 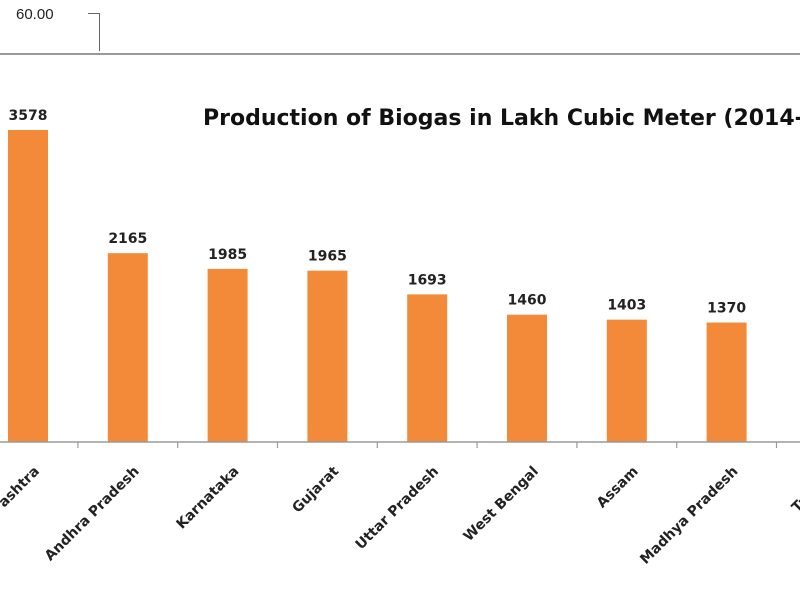 I want to click on category-label: Andhra Pradesh, so click(x=92, y=514).